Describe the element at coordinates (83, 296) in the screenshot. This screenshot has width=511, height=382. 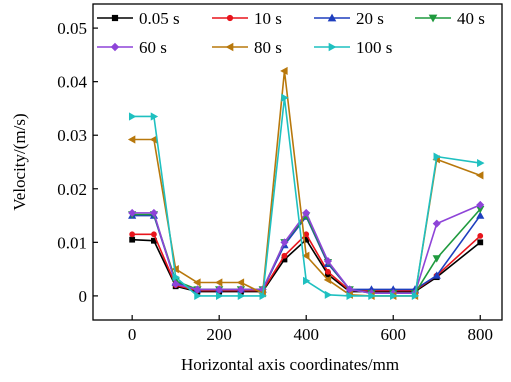
I see `y-tick-label: 0` at that location.